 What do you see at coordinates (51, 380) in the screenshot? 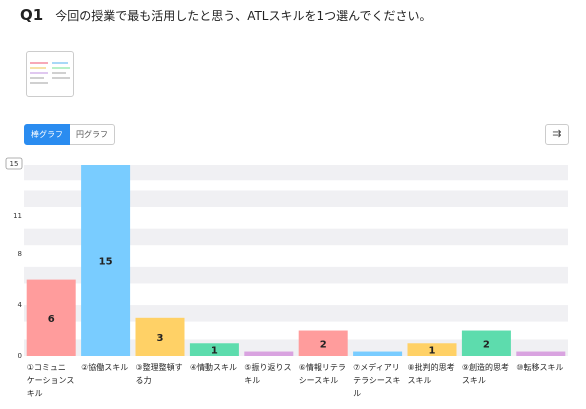
I see `category-label: ケーションス` at bounding box center [51, 380].